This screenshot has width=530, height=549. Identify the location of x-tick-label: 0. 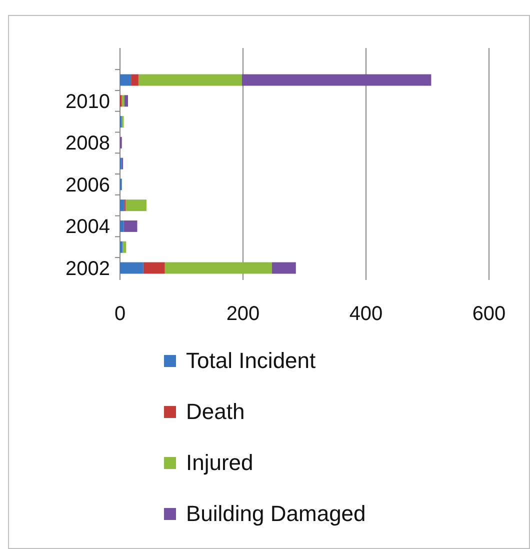
(120, 314).